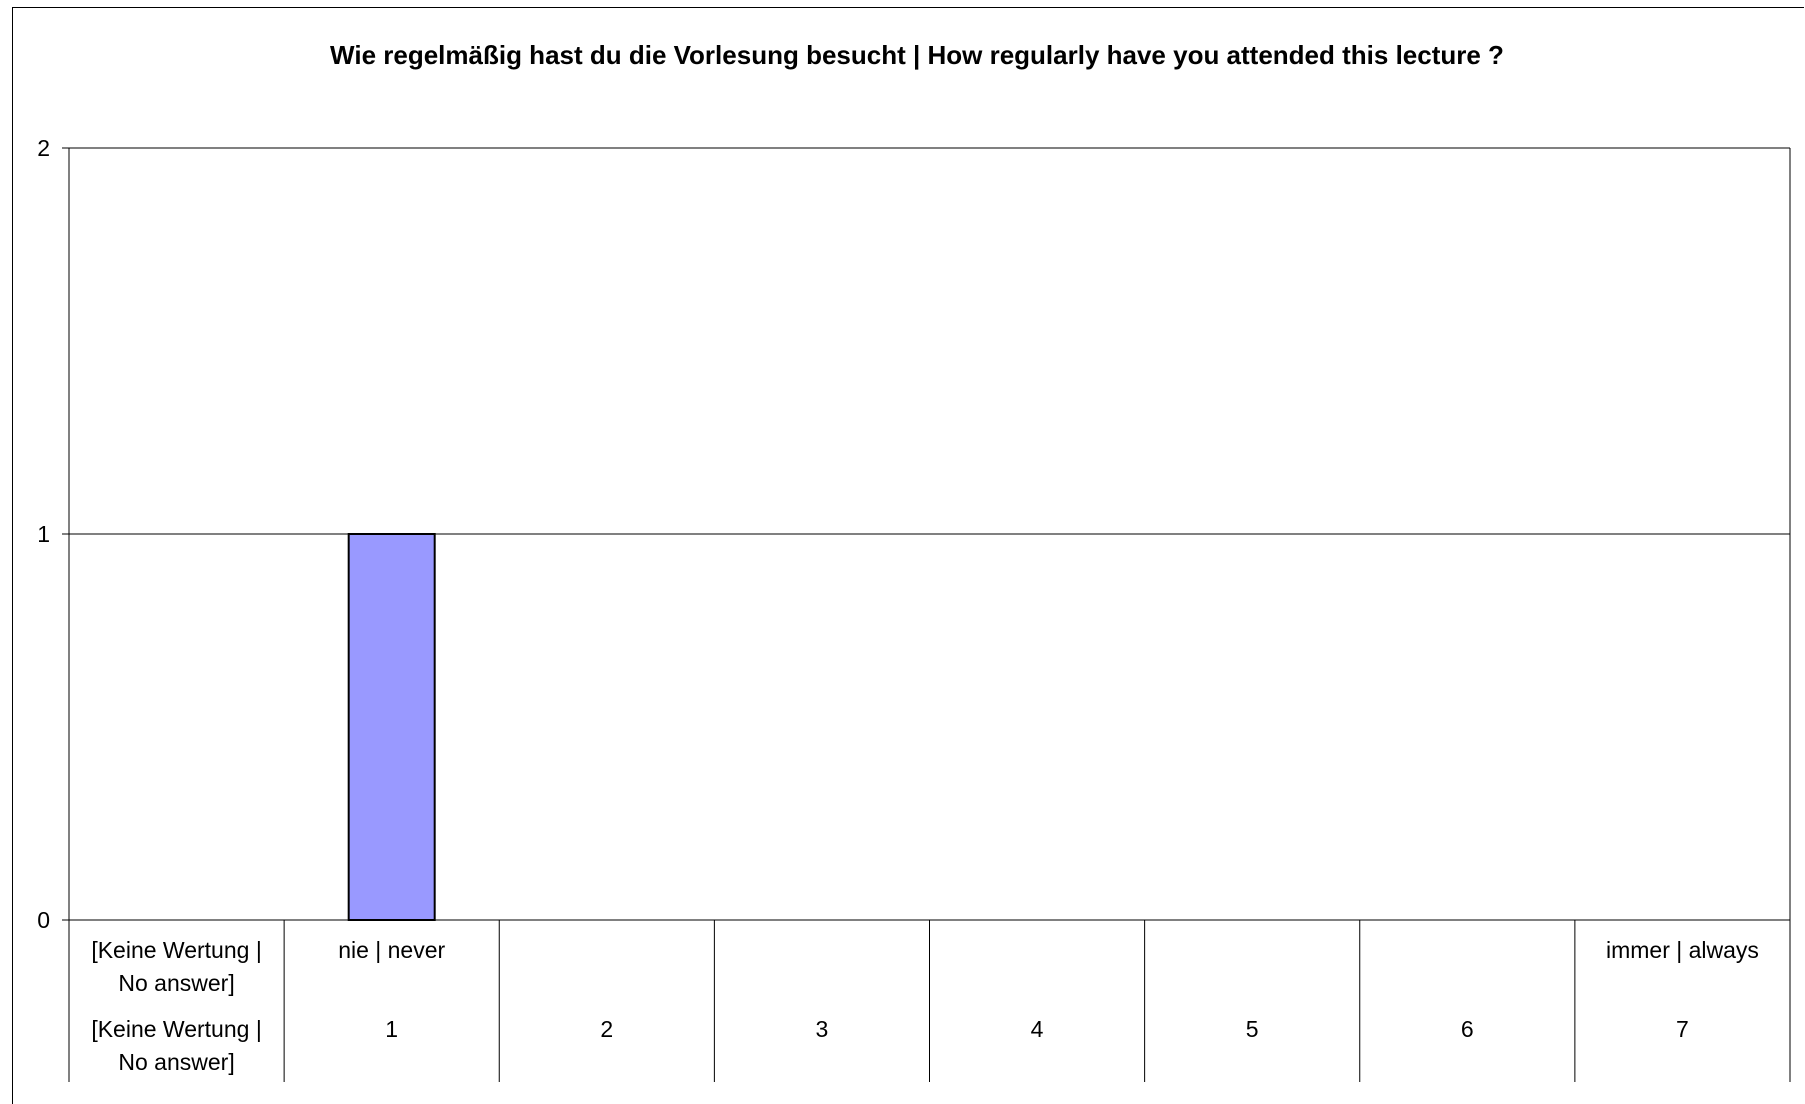 Image resolution: width=1805 pixels, height=1104 pixels. I want to click on y-tick-label-1: 1, so click(43, 534).